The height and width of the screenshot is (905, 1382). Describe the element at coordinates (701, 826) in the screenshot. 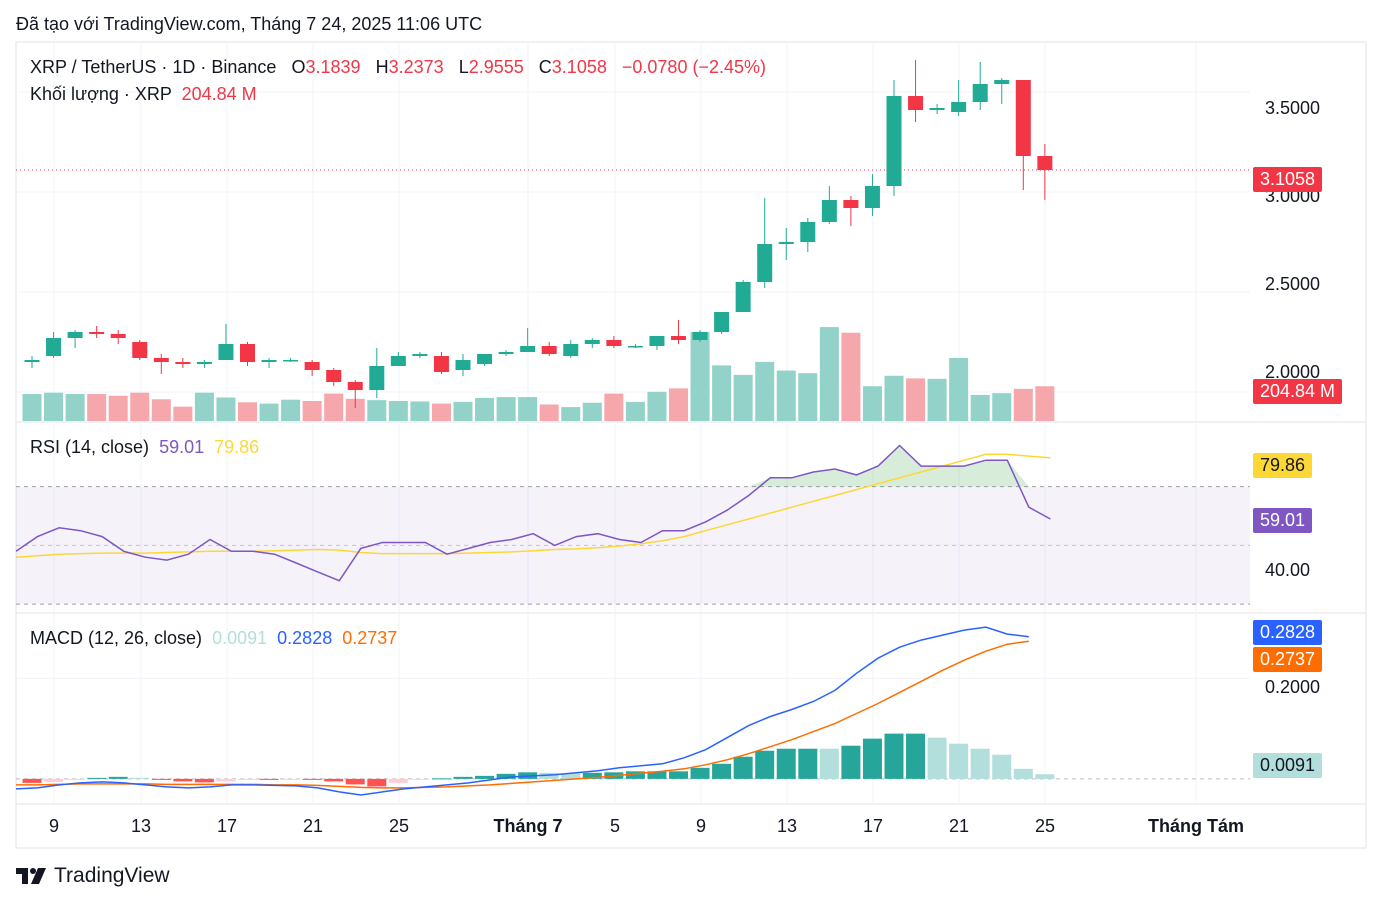

I see `x-tick-label: 9` at that location.